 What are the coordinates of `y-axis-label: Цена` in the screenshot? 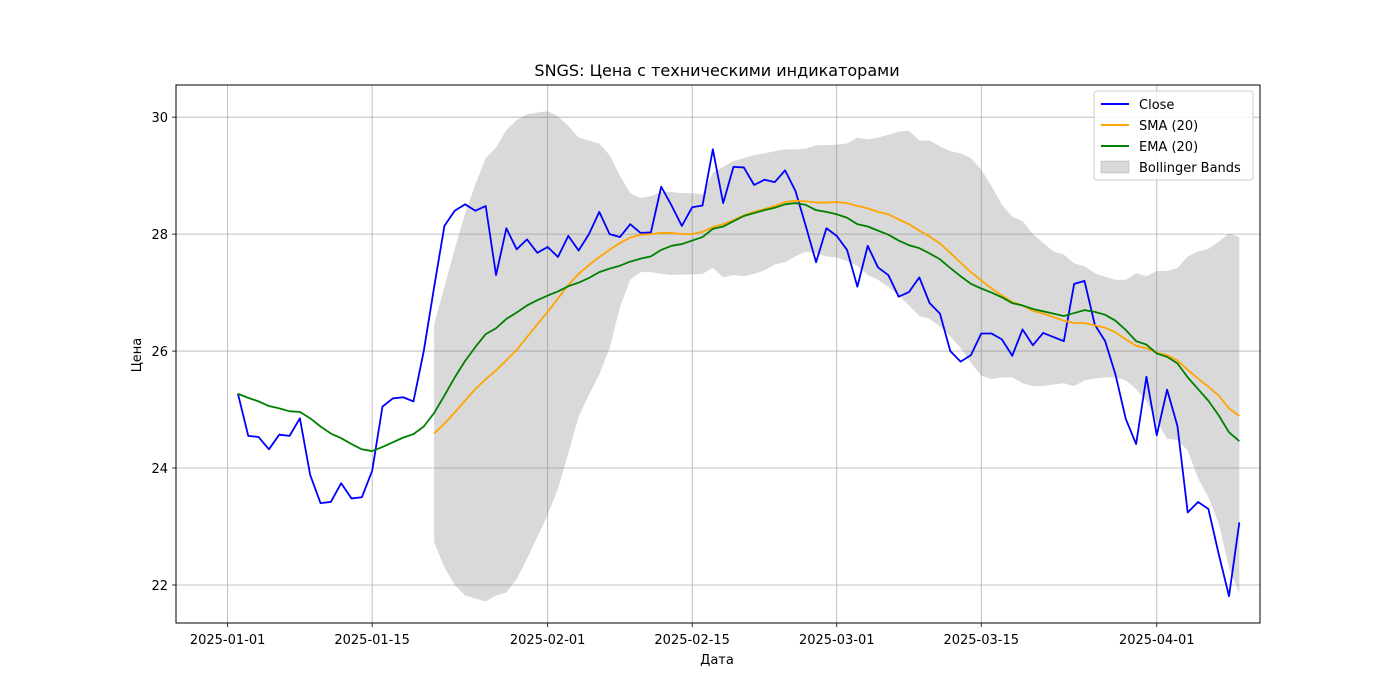 It's located at (137, 355).